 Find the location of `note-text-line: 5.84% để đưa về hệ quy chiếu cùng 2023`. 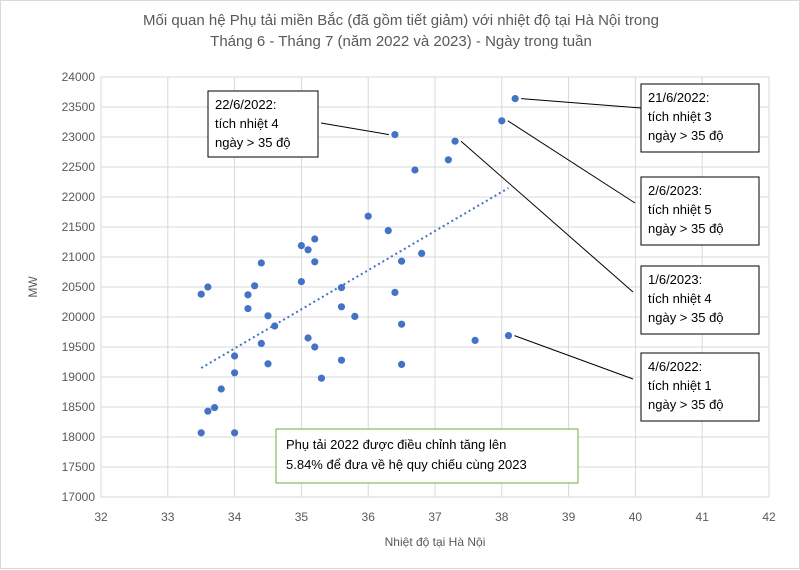

note-text-line: 5.84% để đưa về hệ quy chiếu cùng 2023 is located at coordinates (406, 464).